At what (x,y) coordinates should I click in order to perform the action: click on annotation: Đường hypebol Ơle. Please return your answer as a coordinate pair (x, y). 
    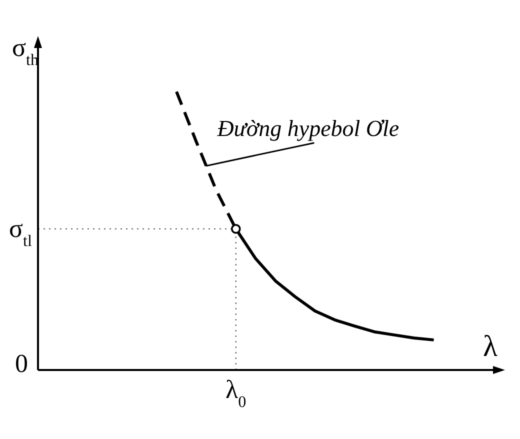
    Looking at the image, I should click on (308, 128).